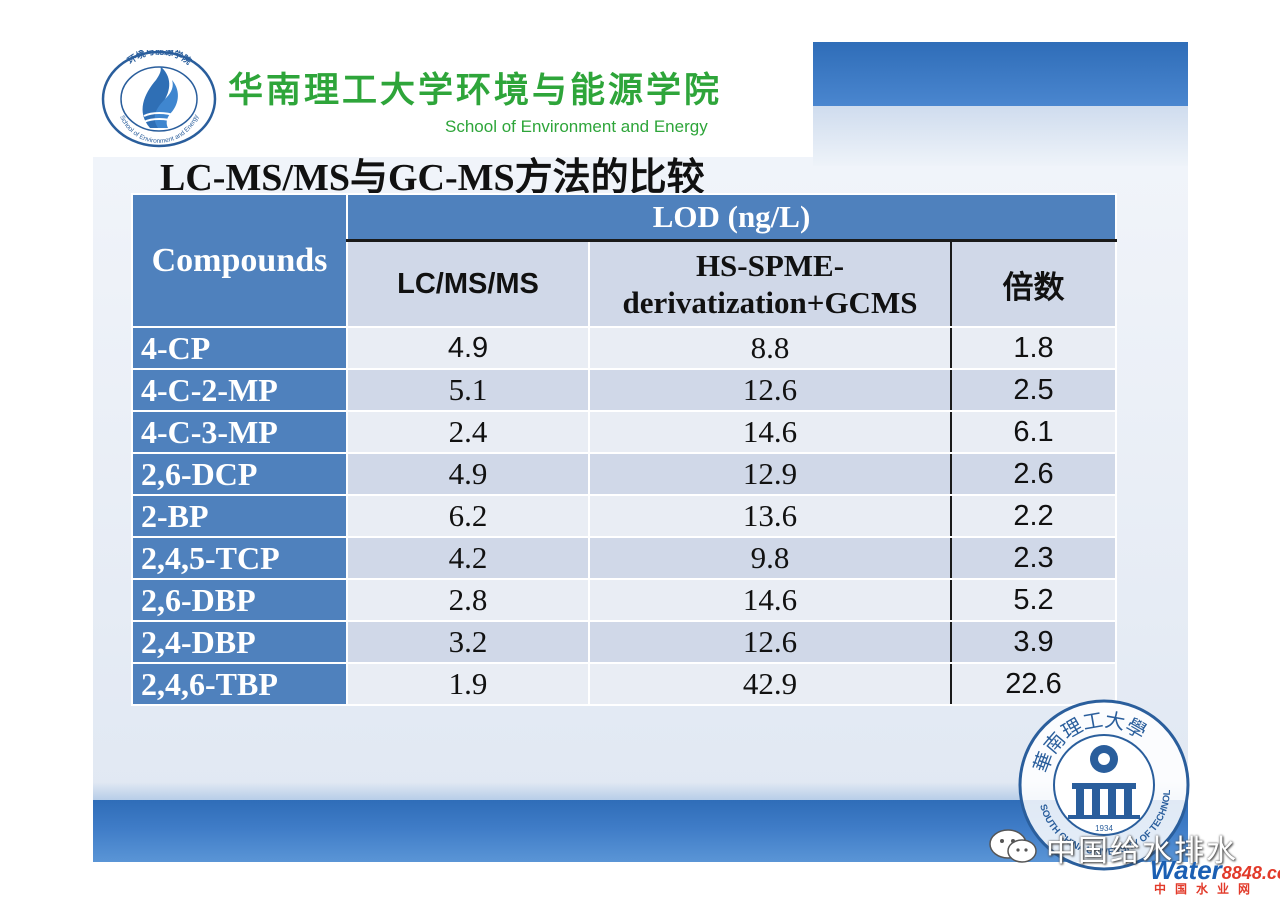 This screenshot has height=904, width=1280. Describe the element at coordinates (239, 390) in the screenshot. I see `compound-cell: 4-C-2-MP` at that location.